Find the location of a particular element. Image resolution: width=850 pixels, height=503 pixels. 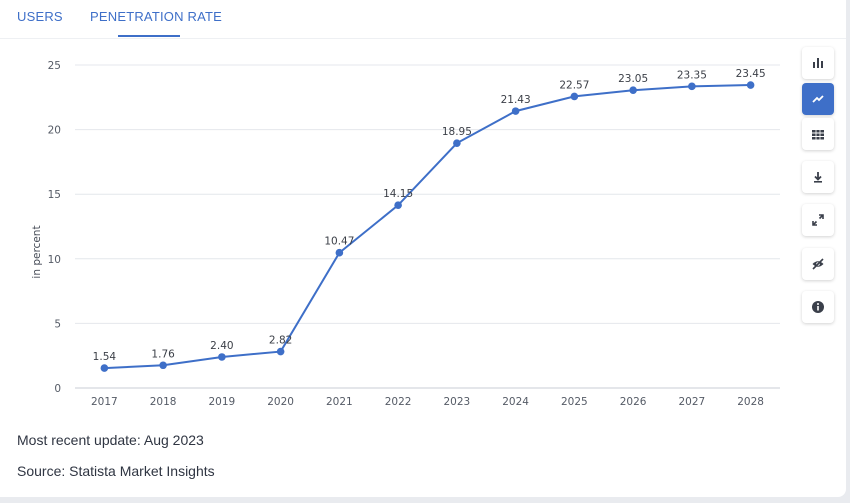

tab-bar: USERS PENETRATION RATE is located at coordinates (423, 19).